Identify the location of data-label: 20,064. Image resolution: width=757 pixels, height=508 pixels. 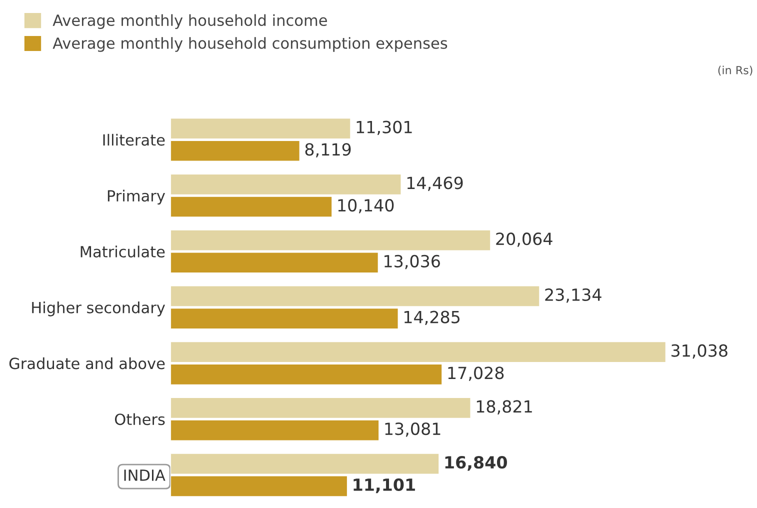
(524, 239).